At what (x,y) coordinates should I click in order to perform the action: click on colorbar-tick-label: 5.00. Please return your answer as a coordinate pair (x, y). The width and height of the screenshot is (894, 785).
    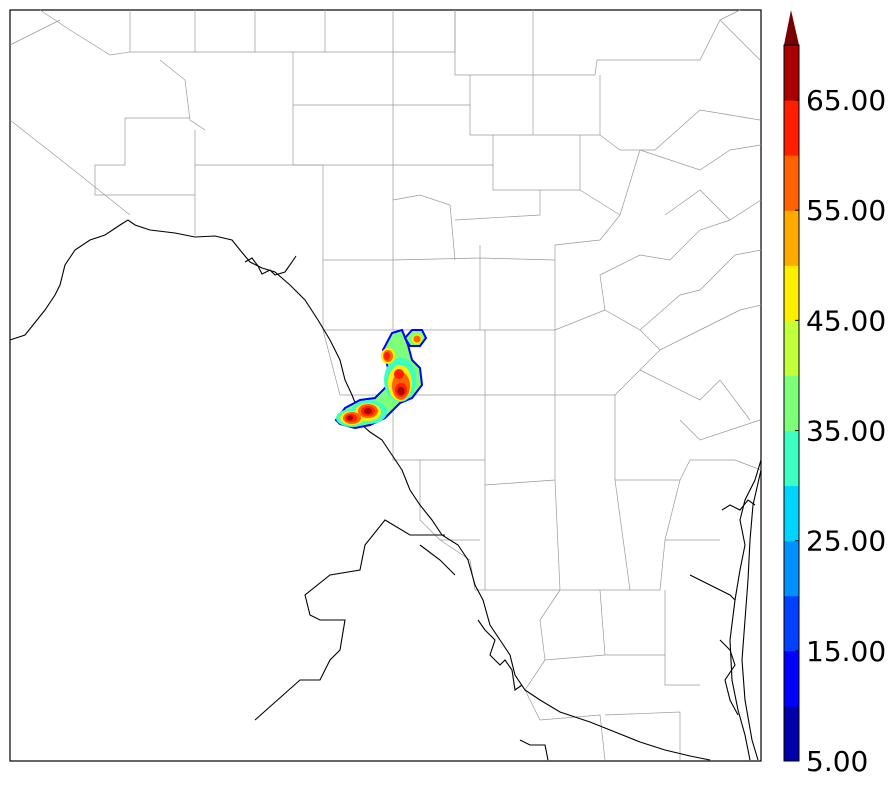
    Looking at the image, I should click on (837, 761).